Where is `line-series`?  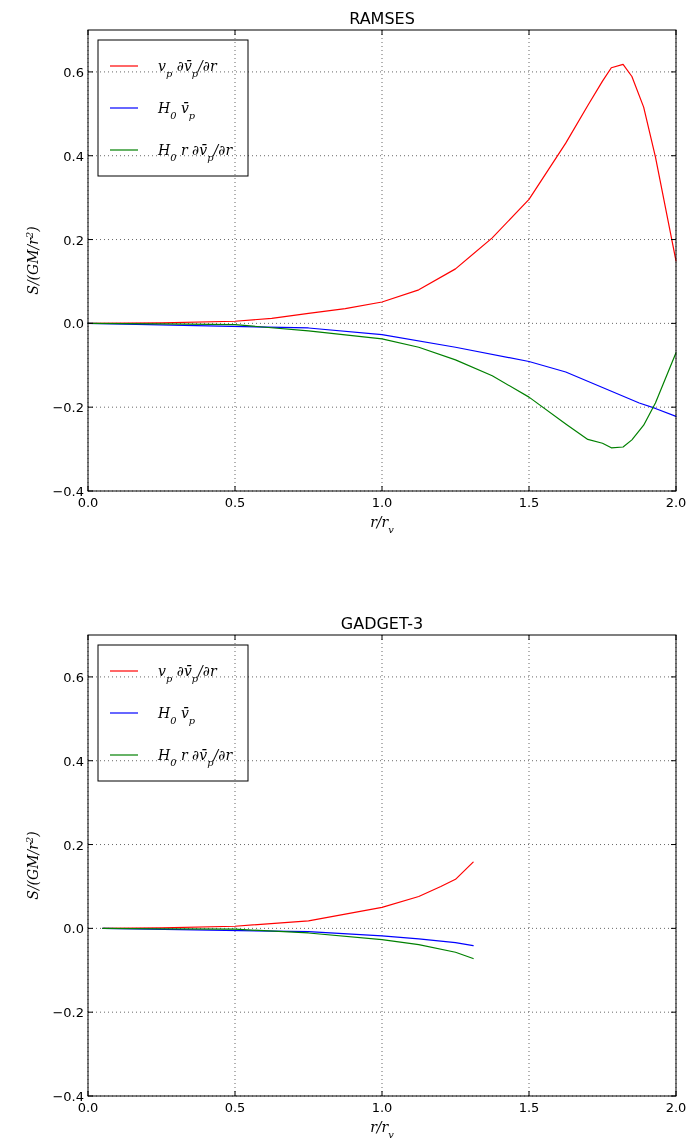
line-series is located at coordinates (288, 943).